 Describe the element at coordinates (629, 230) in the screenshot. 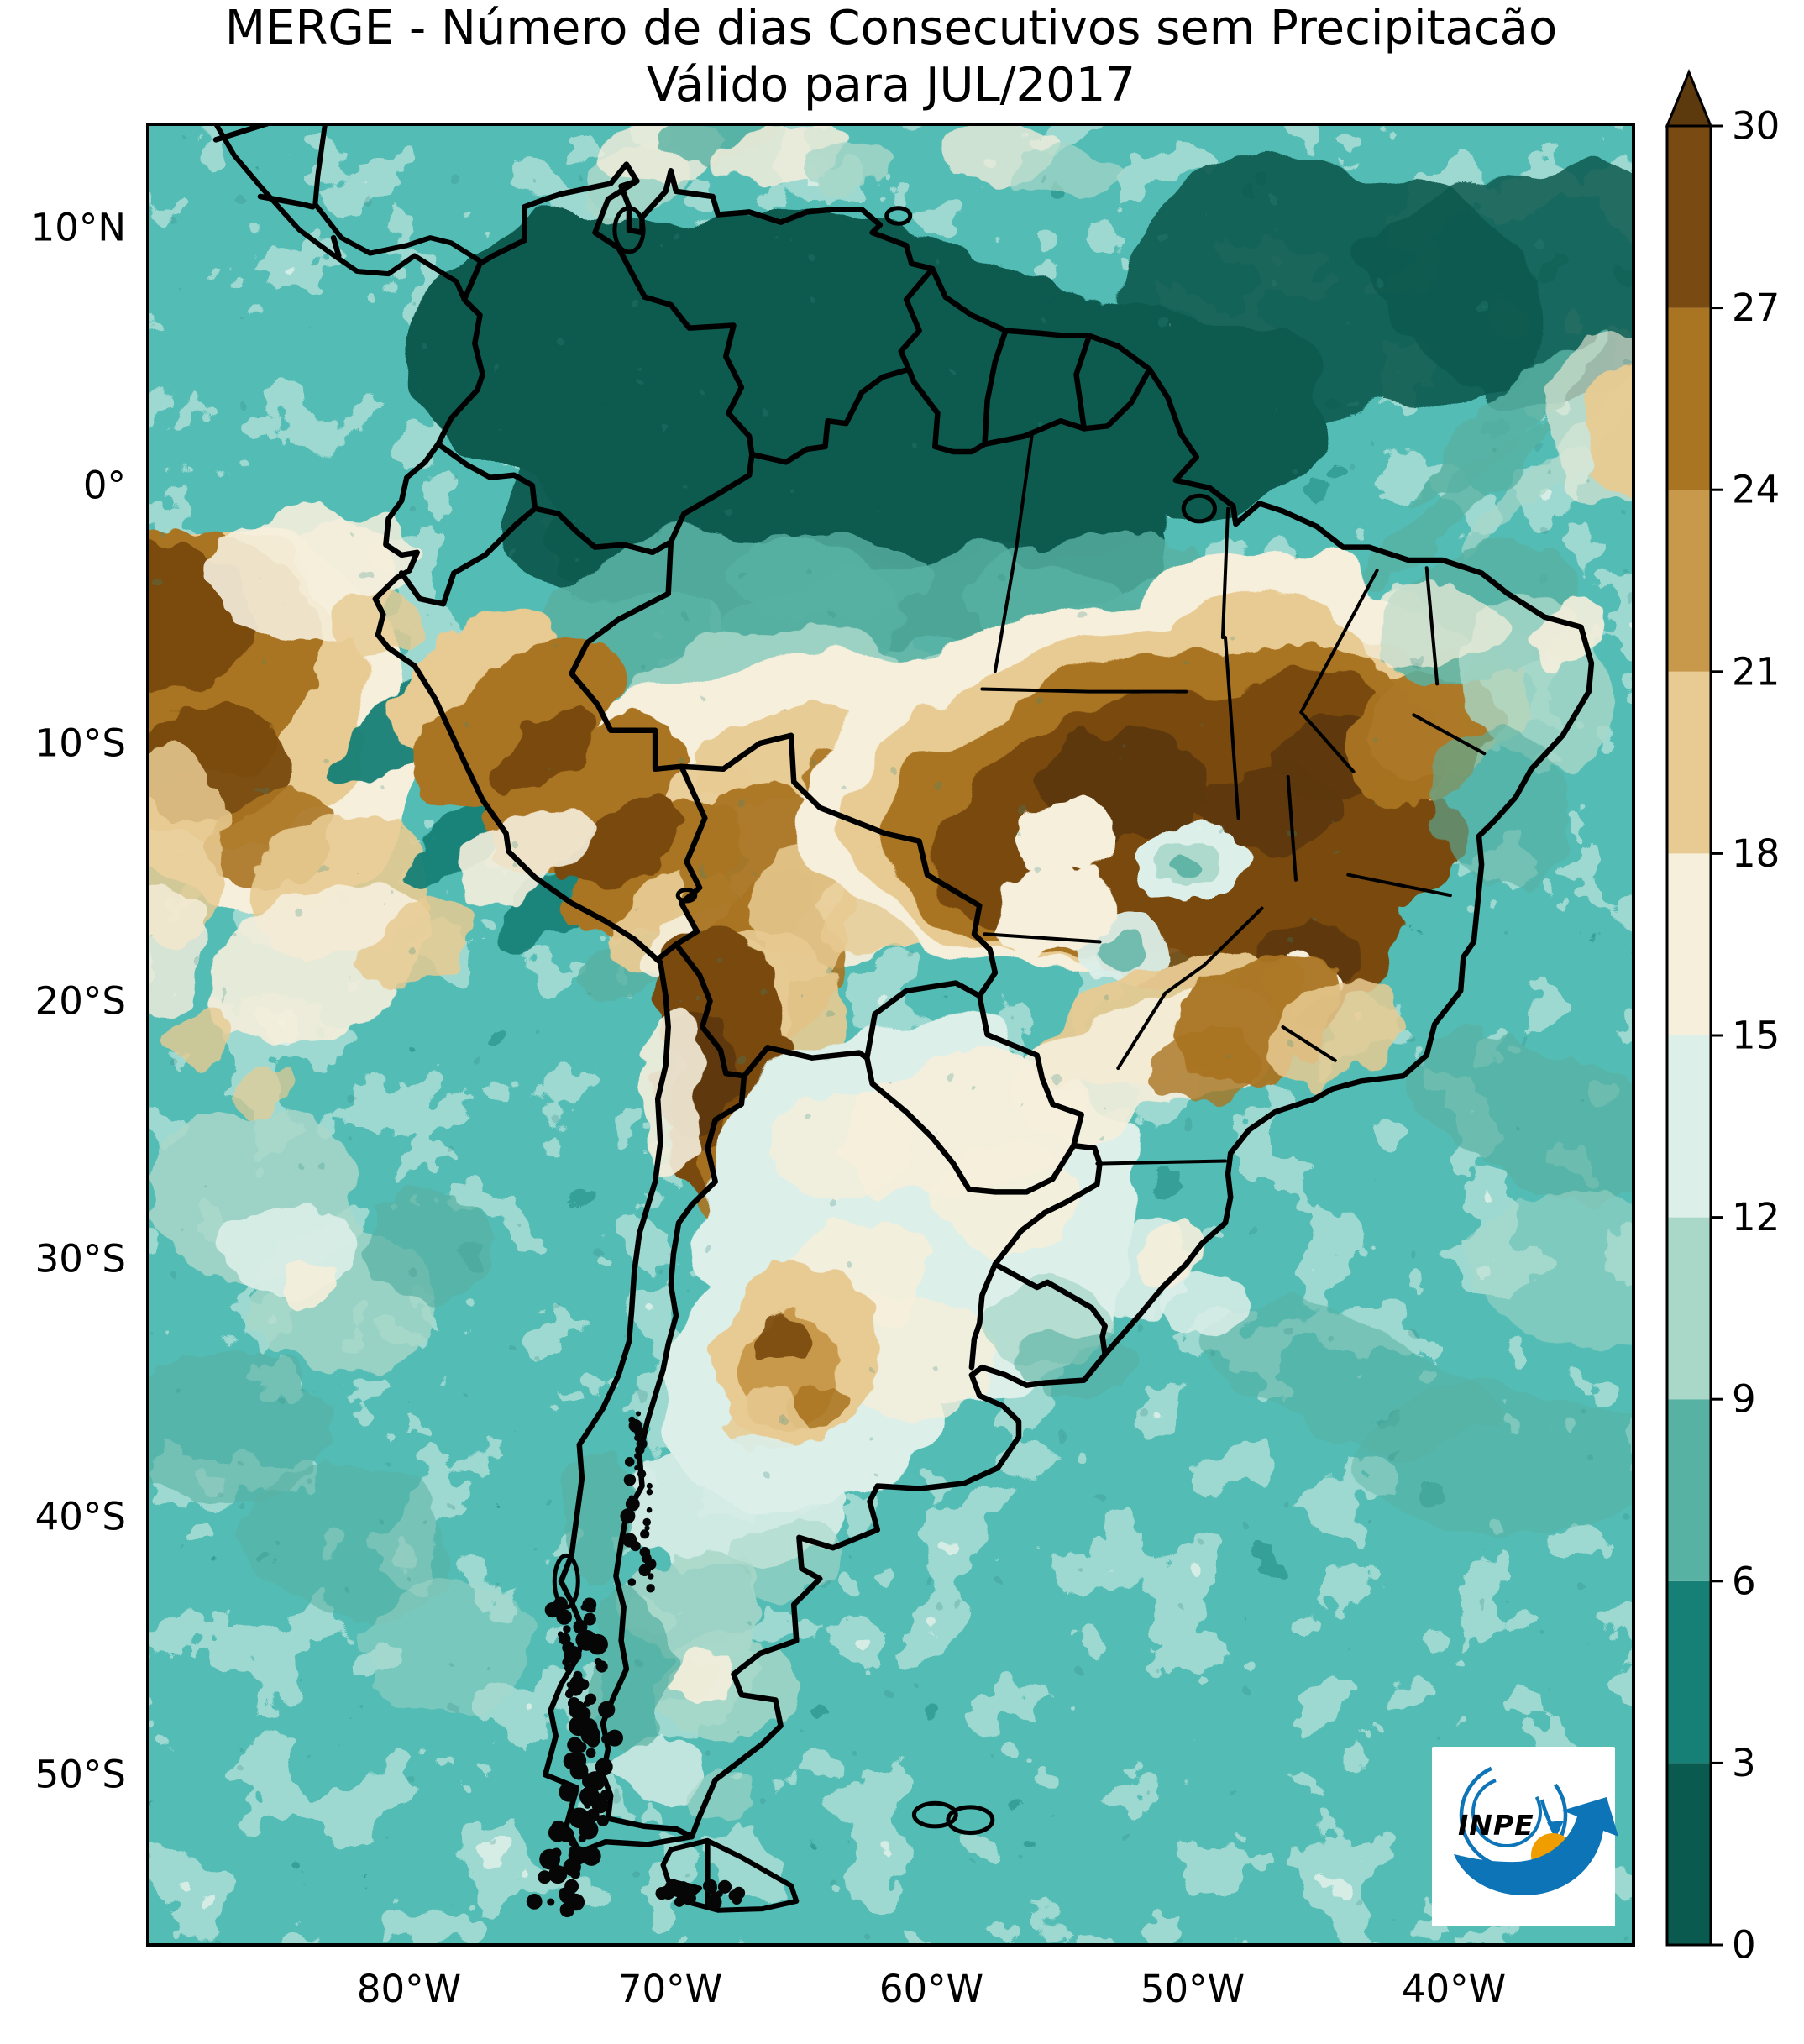

I see `lake-maracaibo` at that location.